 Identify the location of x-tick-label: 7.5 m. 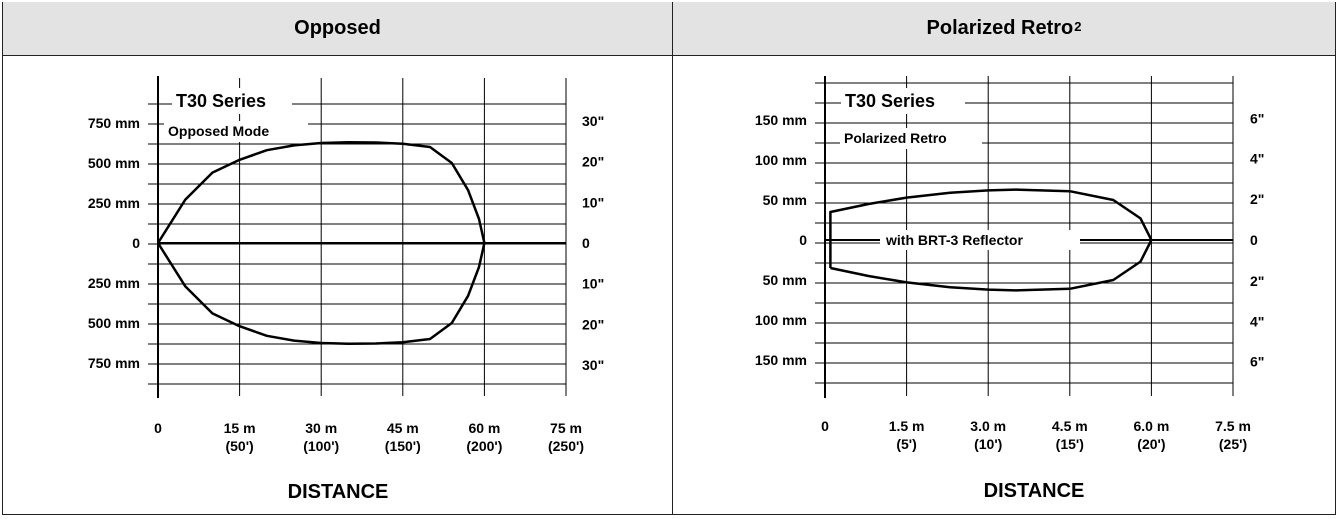
(1233, 426).